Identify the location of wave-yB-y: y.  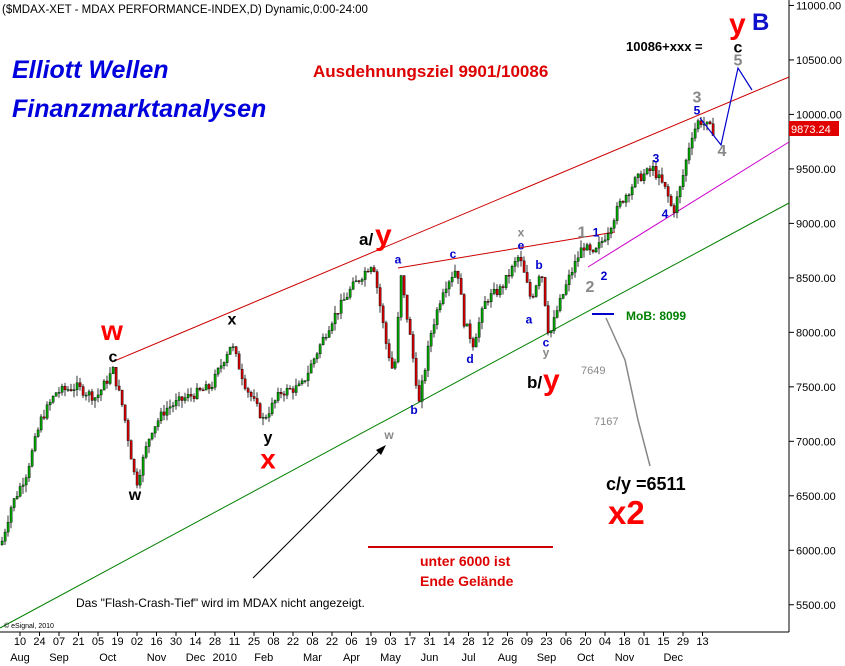
(737, 24).